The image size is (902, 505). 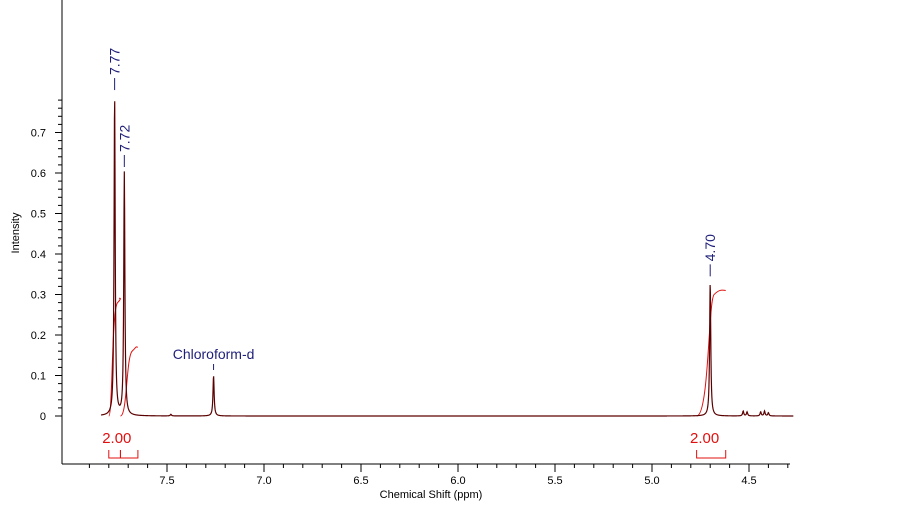 I want to click on y-tick-label: 0.2, so click(x=38, y=336).